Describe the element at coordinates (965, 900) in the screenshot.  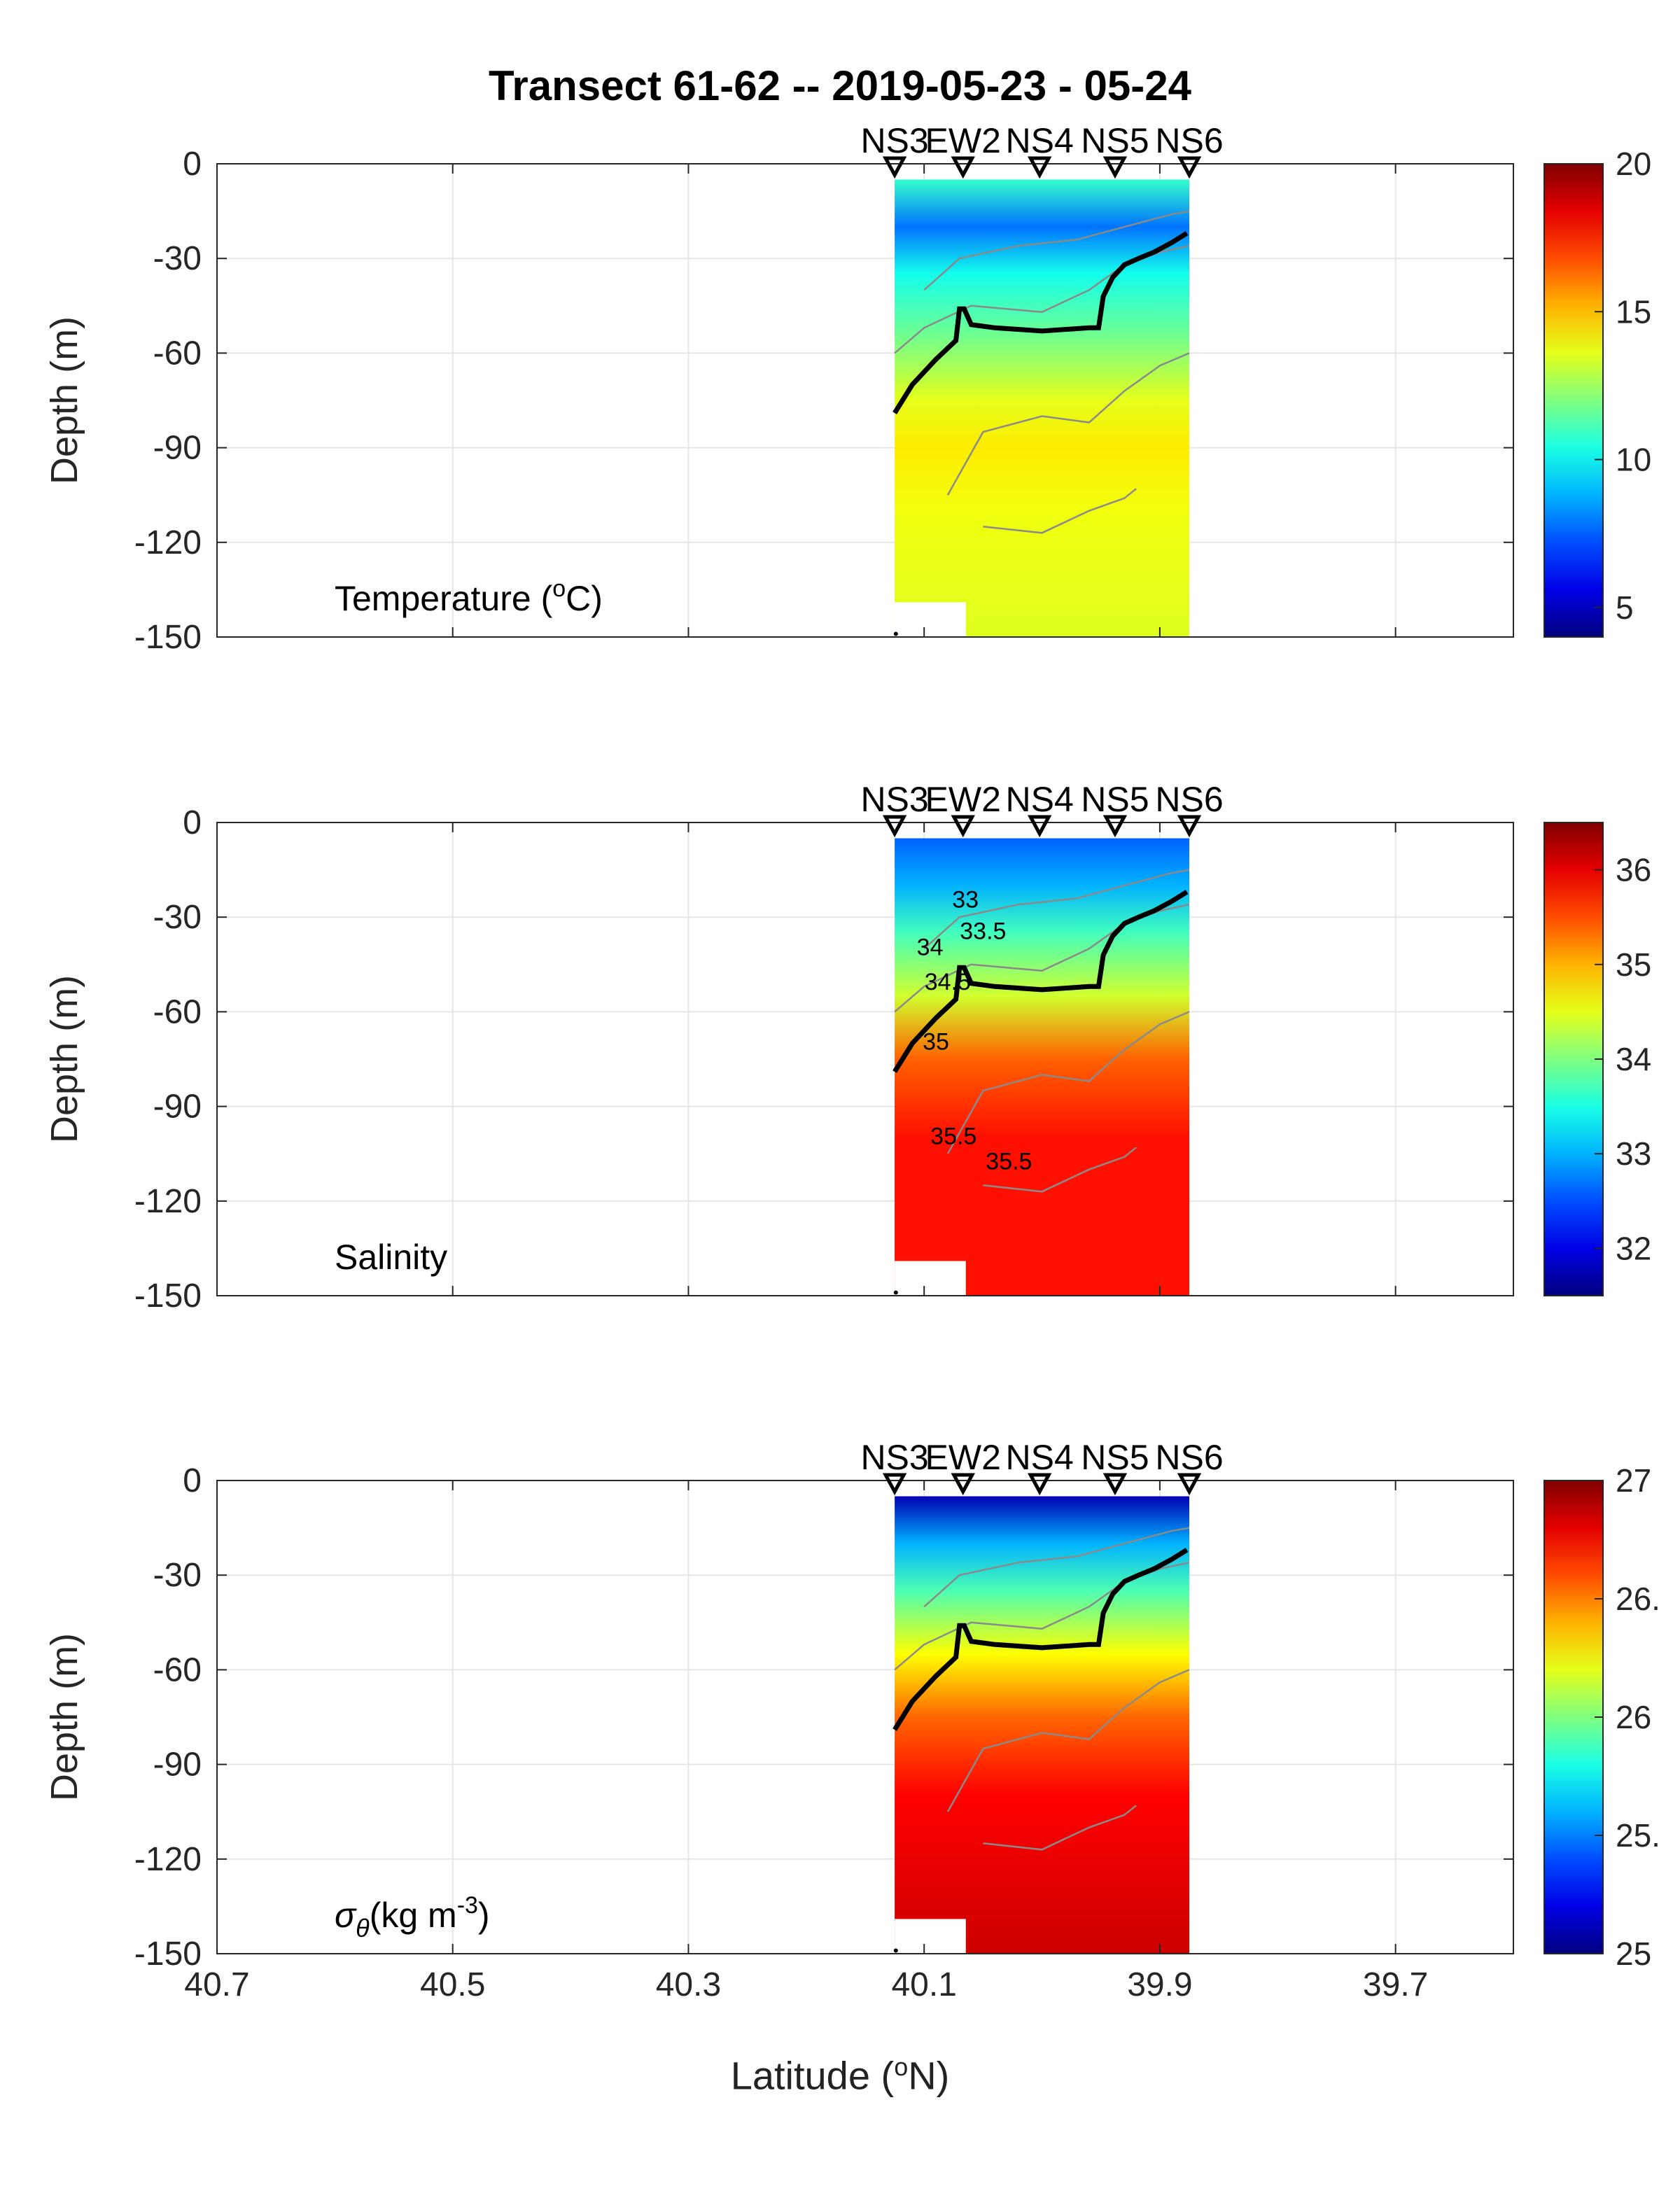
I see `contour-label: 33` at that location.